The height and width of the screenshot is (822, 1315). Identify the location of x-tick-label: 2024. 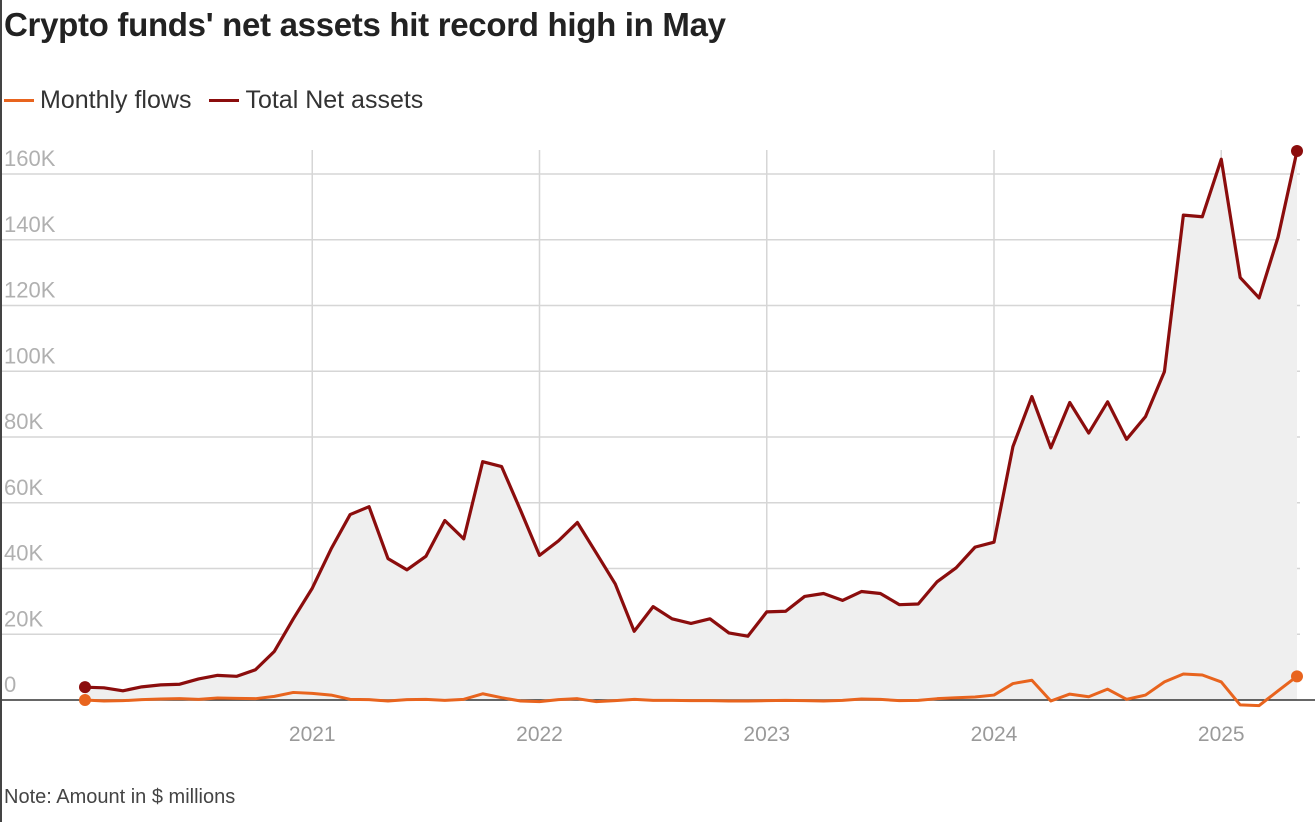
(994, 734).